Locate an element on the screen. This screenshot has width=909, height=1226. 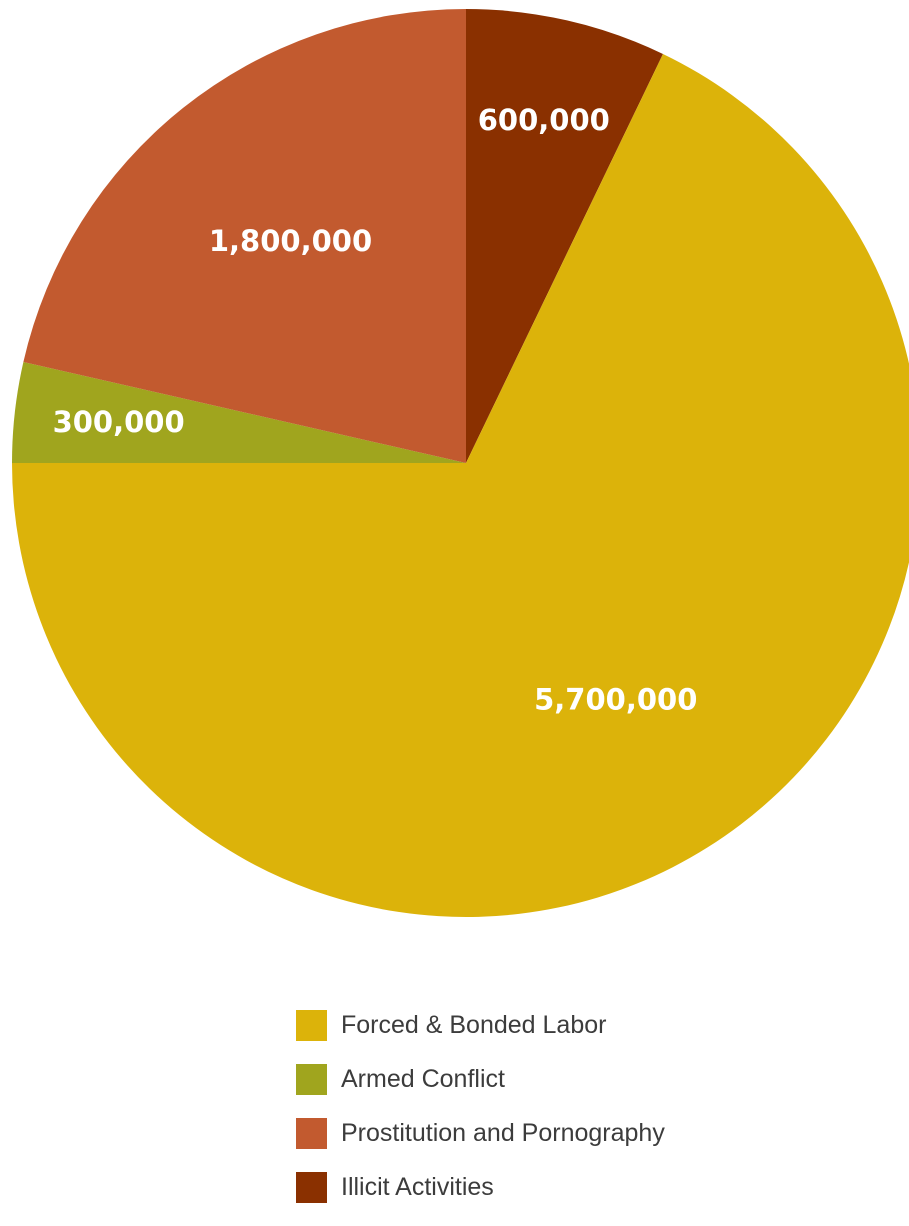
data-label-prostitution-and-pornography: 1,800,000 is located at coordinates (290, 241).